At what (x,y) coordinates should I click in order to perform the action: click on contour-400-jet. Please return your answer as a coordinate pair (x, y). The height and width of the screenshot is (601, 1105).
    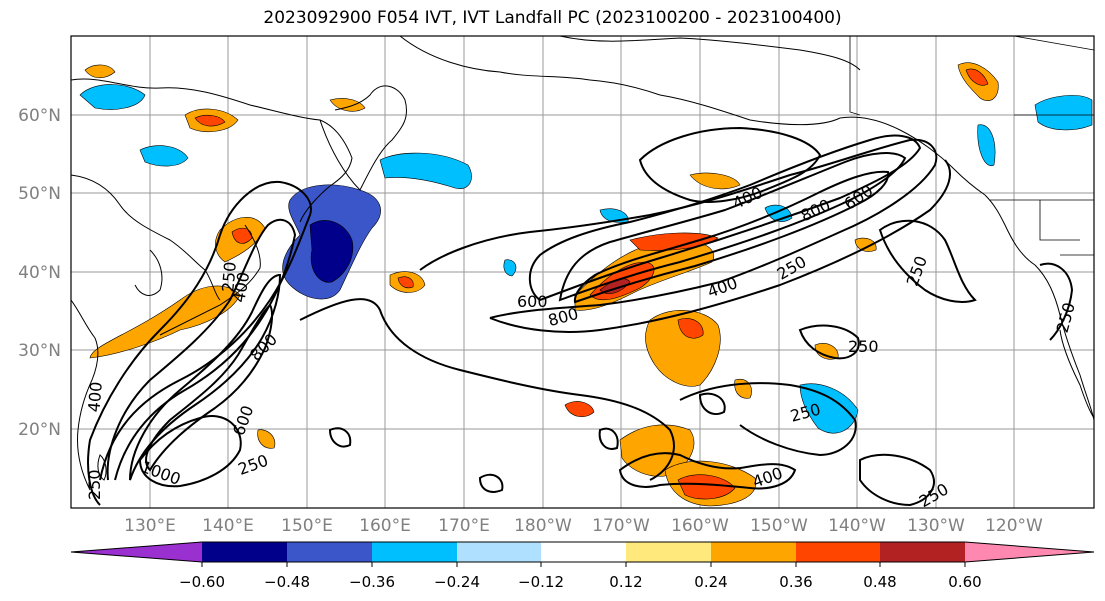
    Looking at the image, I should click on (725, 218).